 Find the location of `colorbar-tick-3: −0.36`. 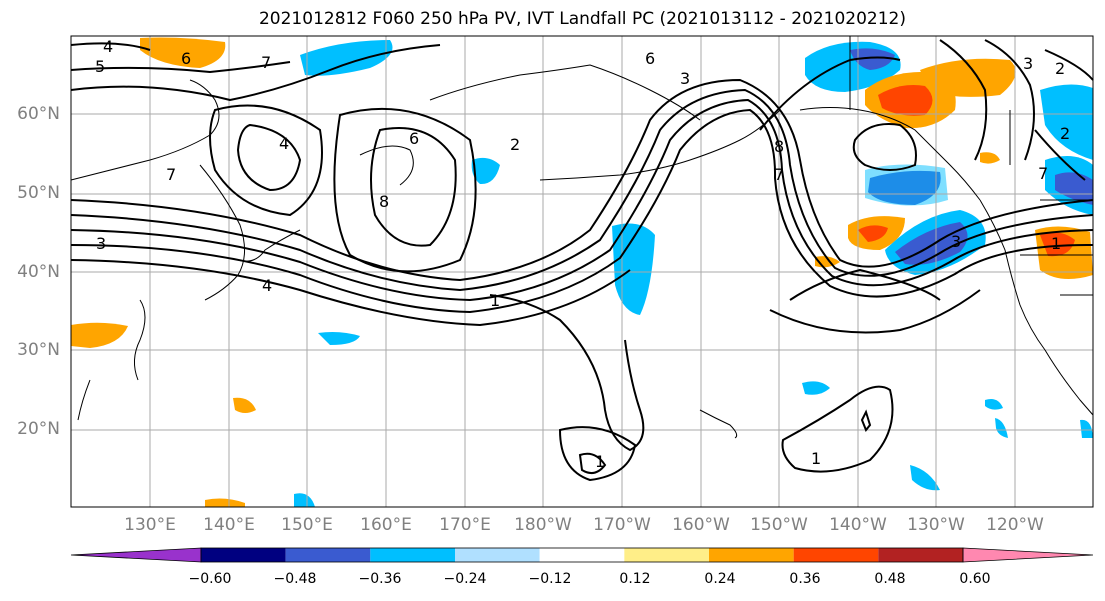

colorbar-tick-3: −0.36 is located at coordinates (380, 579).